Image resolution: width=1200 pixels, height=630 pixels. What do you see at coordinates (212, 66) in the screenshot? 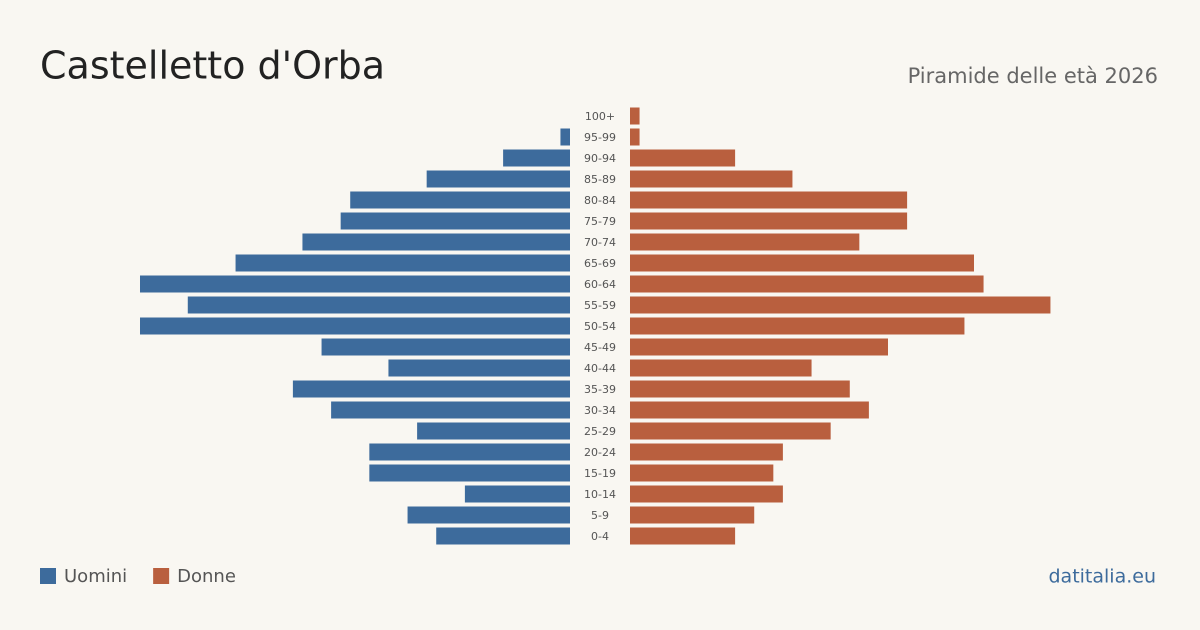
I see `chart-title: Castelletto d'Orba` at bounding box center [212, 66].